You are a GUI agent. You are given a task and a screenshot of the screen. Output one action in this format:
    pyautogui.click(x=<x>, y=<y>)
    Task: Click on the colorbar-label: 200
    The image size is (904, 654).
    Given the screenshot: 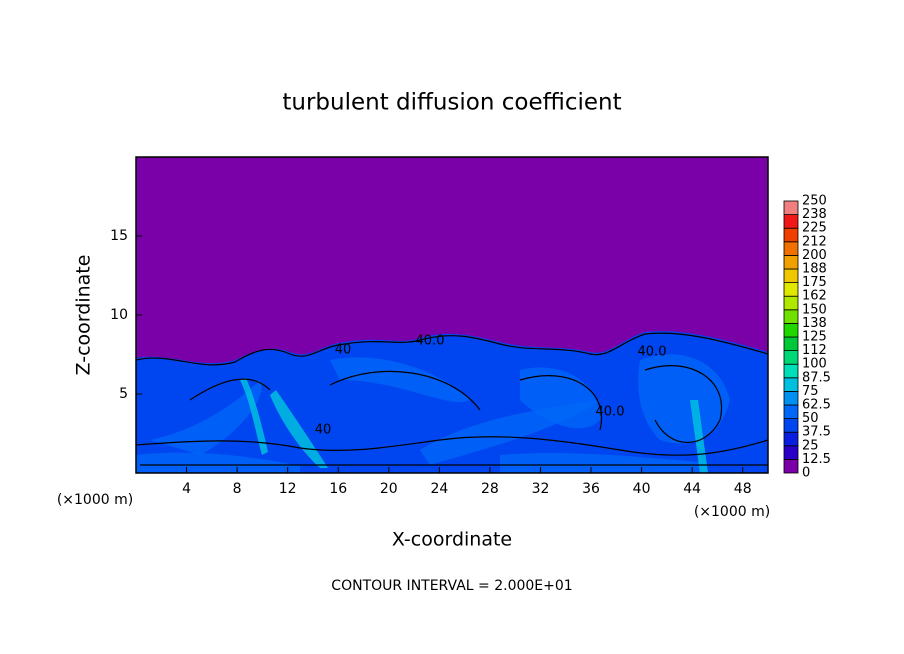 What is the action you would take?
    pyautogui.click(x=814, y=255)
    